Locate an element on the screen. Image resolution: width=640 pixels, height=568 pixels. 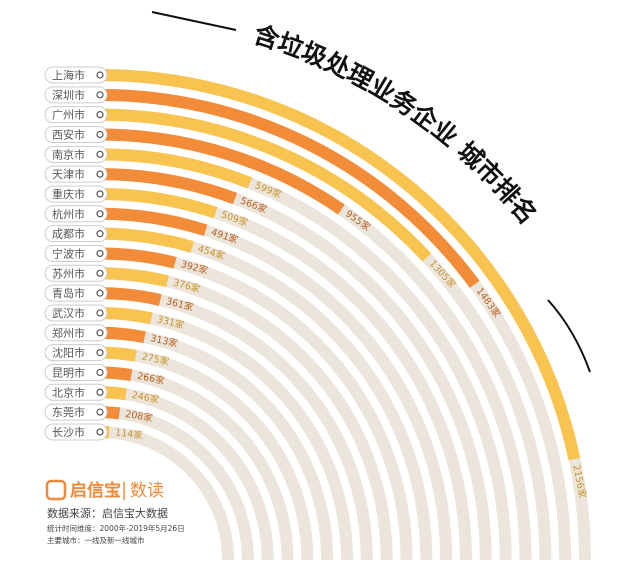
source: 数据来源：启信宝大数据 is located at coordinates (107, 513).